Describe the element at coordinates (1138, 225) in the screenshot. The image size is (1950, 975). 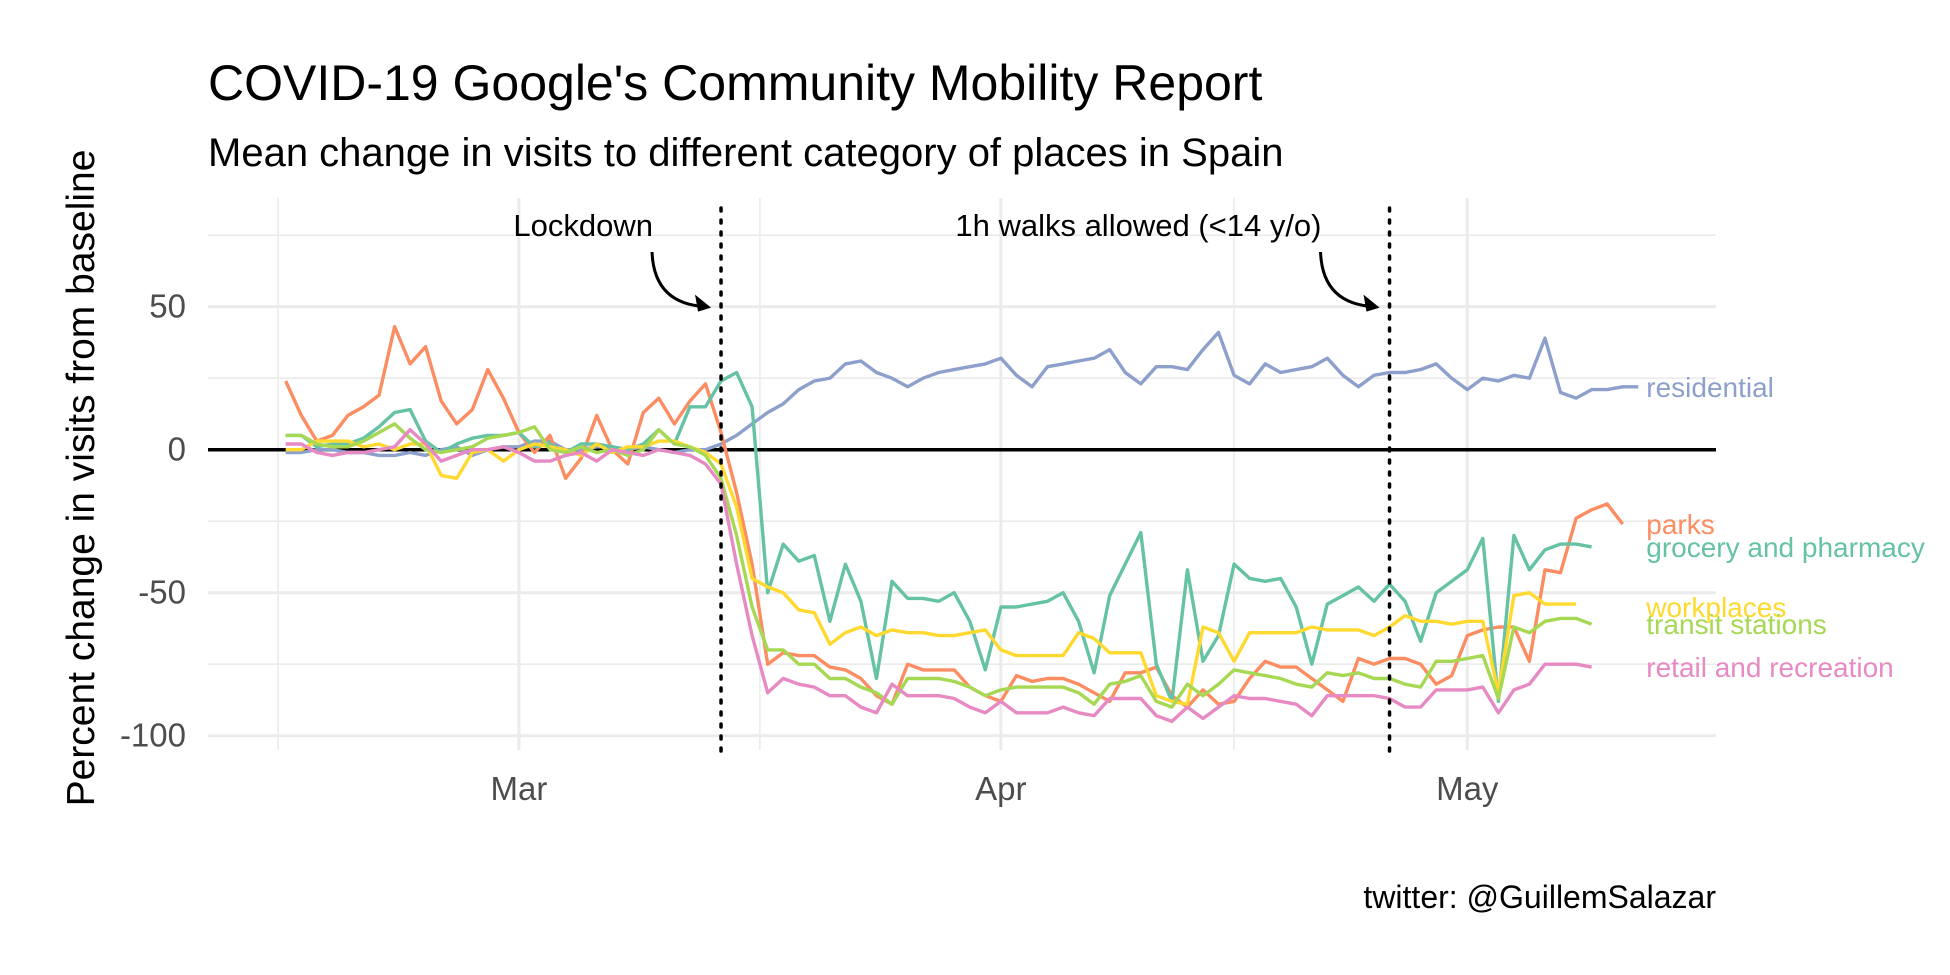
I see `event-label: 1h walks allowed (<14 y/o)` at that location.